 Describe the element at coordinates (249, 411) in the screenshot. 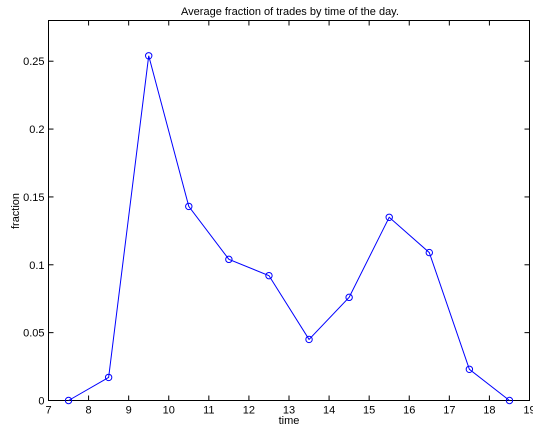

I see `x-tick-label: 12` at that location.